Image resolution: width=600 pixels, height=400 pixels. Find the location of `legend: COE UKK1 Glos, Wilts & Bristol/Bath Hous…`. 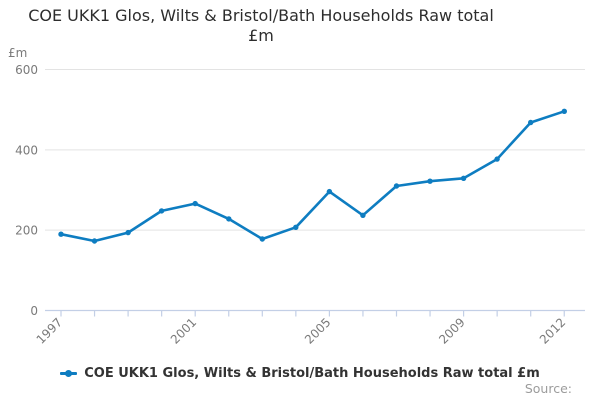

legend: COE UKK1 Glos, Wilts & Bristol/Bath Hous… is located at coordinates (300, 373).